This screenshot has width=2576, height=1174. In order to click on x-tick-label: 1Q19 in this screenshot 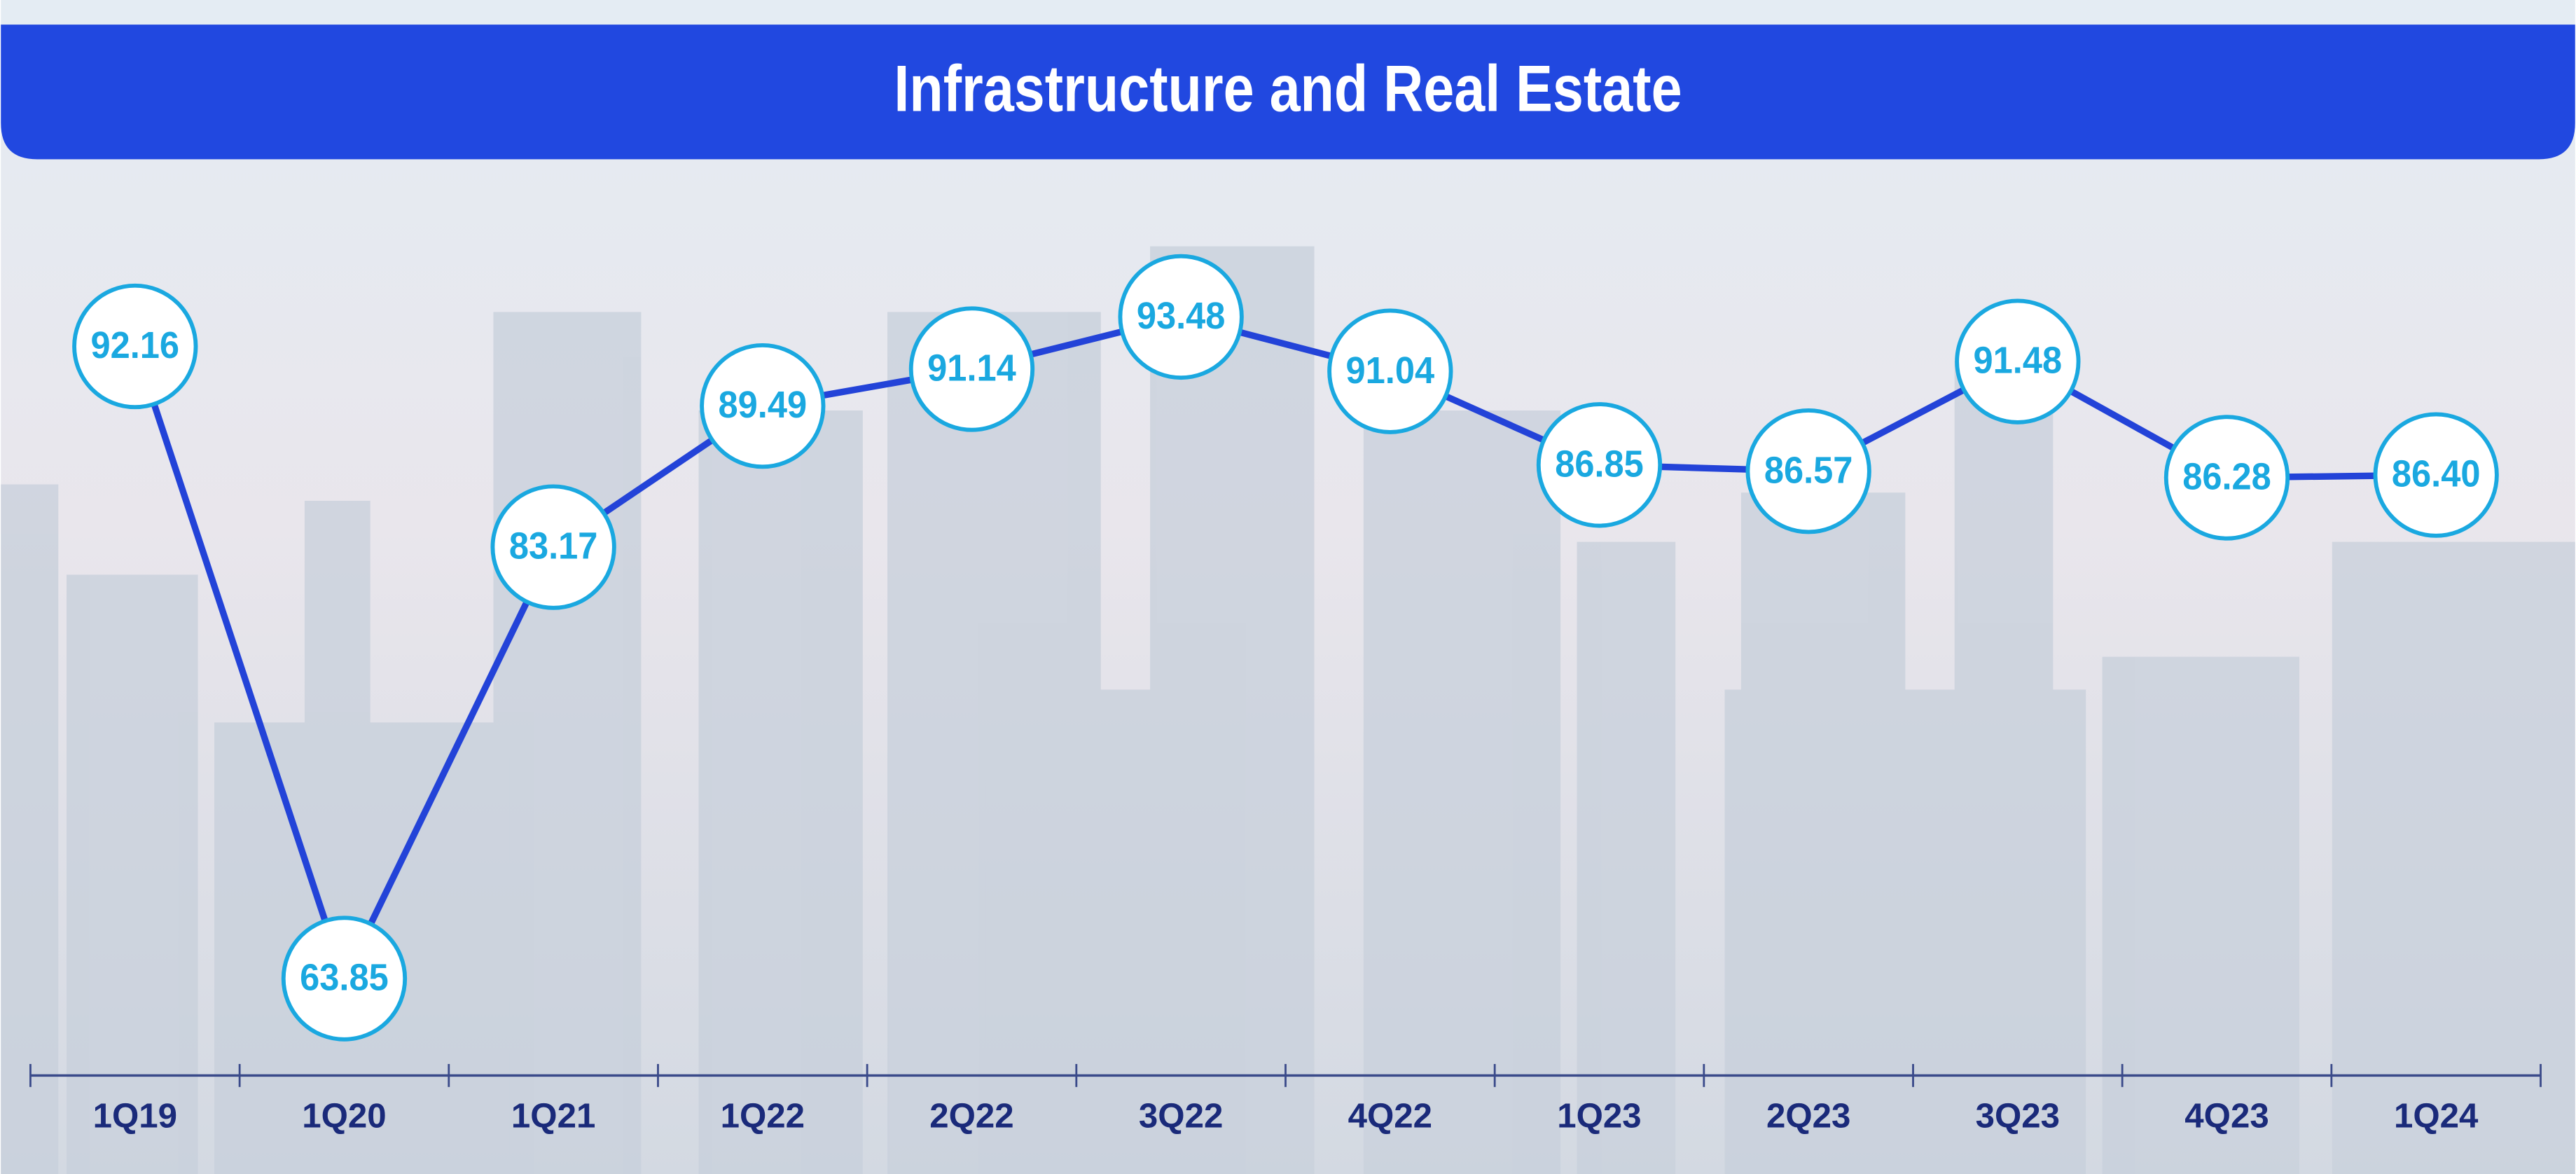, I will do `click(135, 1115)`.